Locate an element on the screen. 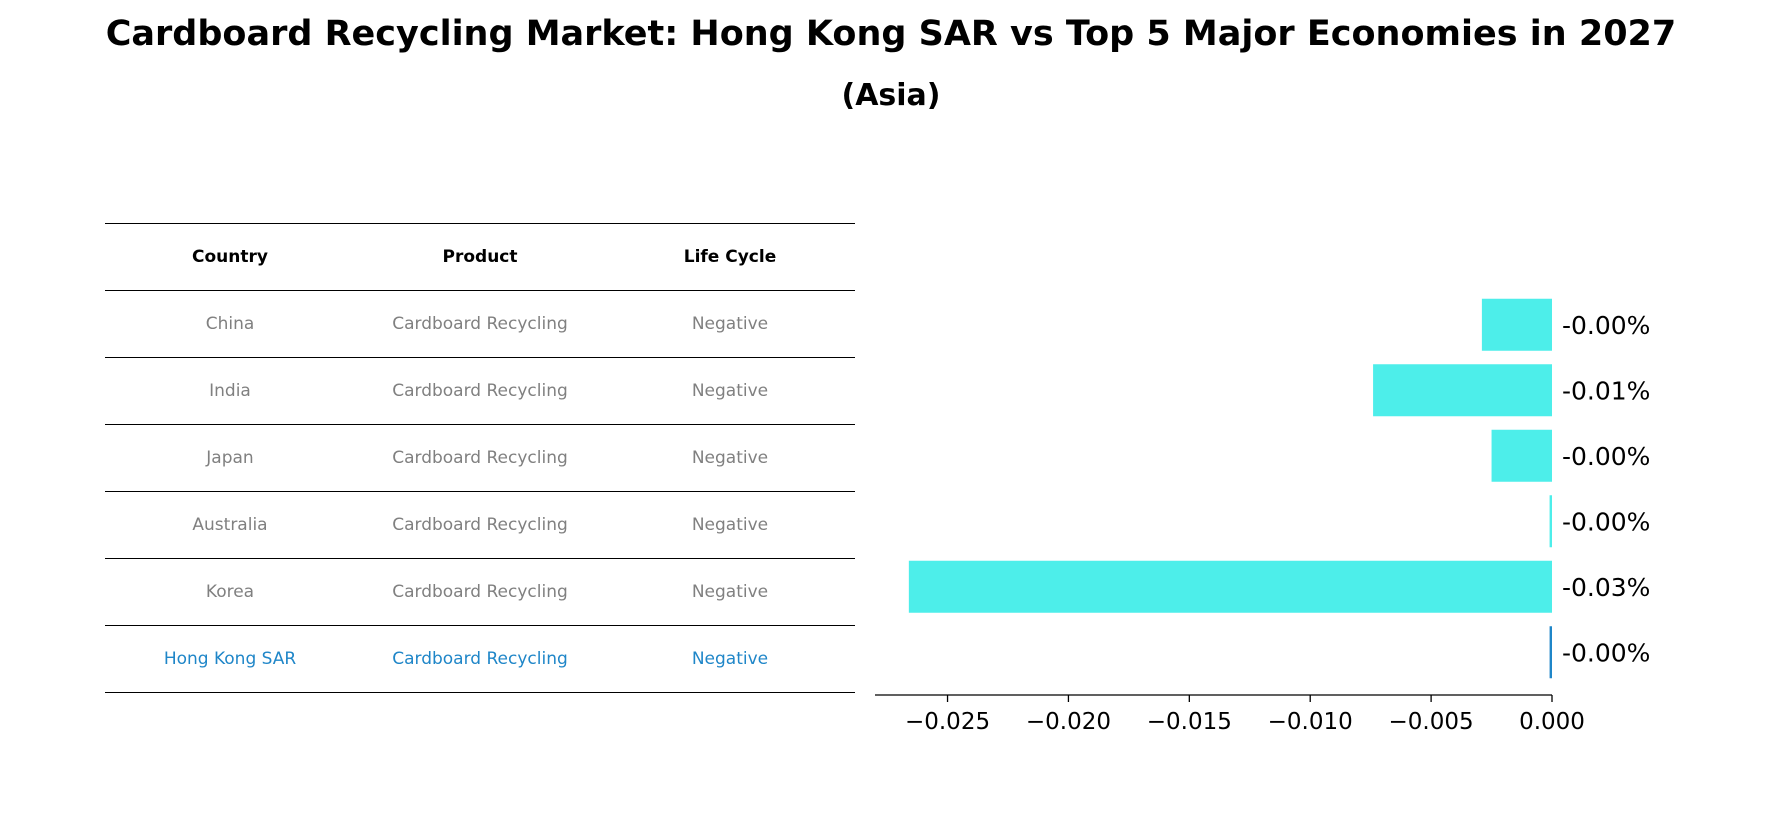  table-row: India Cardboard Recycling Negative is located at coordinates (480, 391).